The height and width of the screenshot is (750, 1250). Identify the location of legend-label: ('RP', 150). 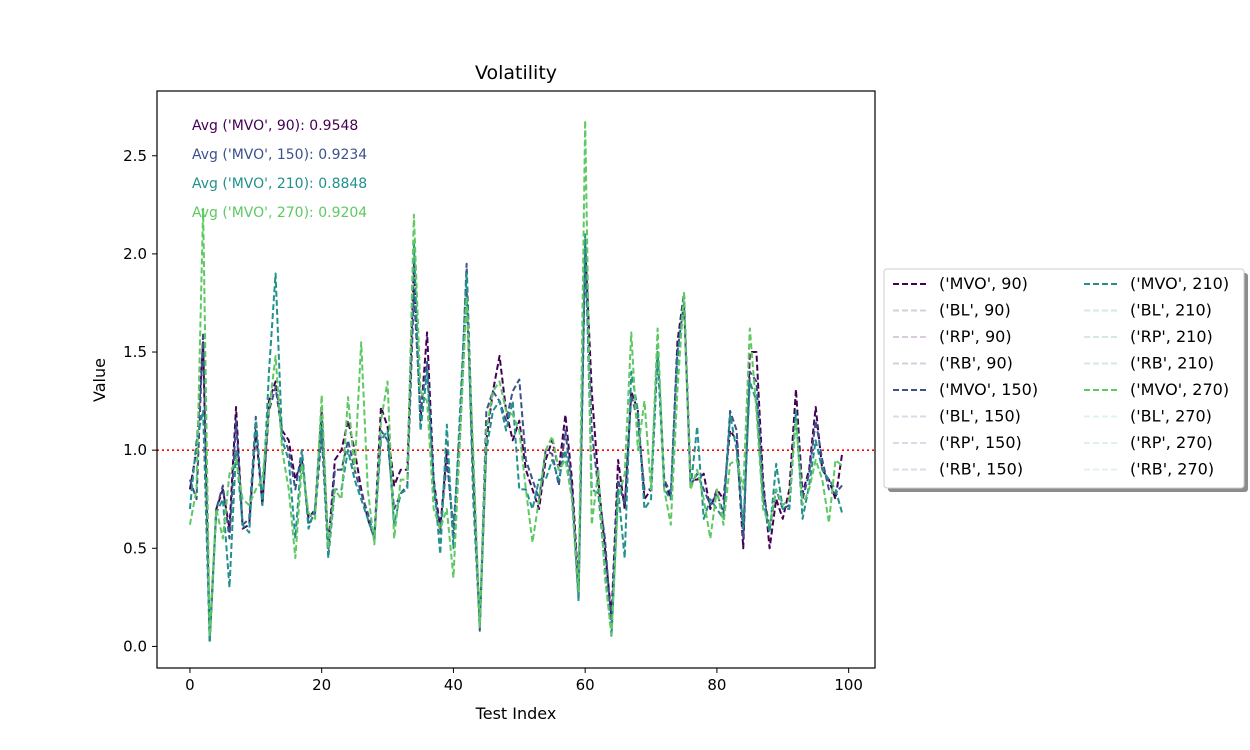
(980, 442).